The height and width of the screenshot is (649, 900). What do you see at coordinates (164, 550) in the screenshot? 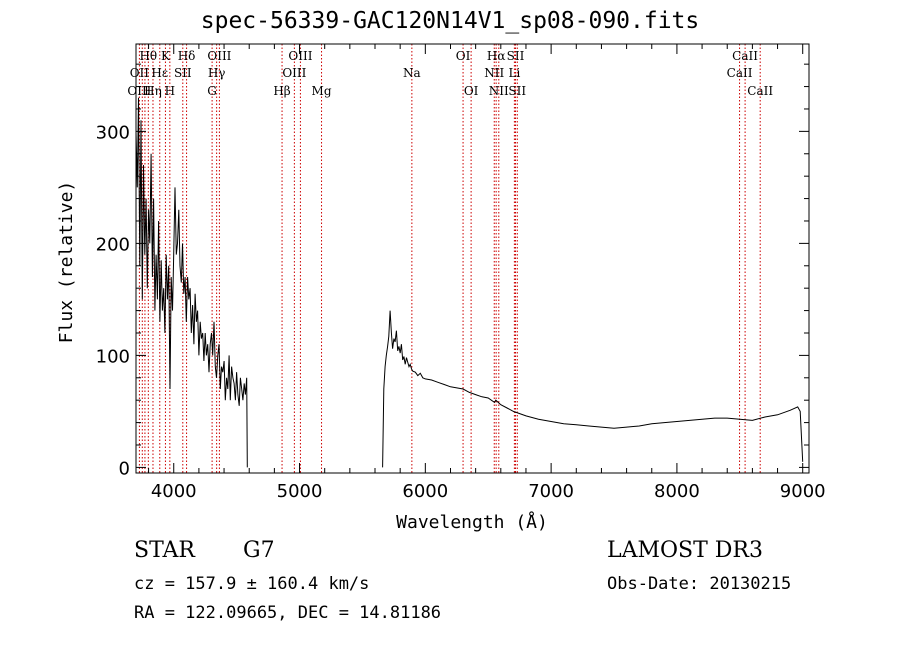
I see `object-class: STAR` at bounding box center [164, 550].